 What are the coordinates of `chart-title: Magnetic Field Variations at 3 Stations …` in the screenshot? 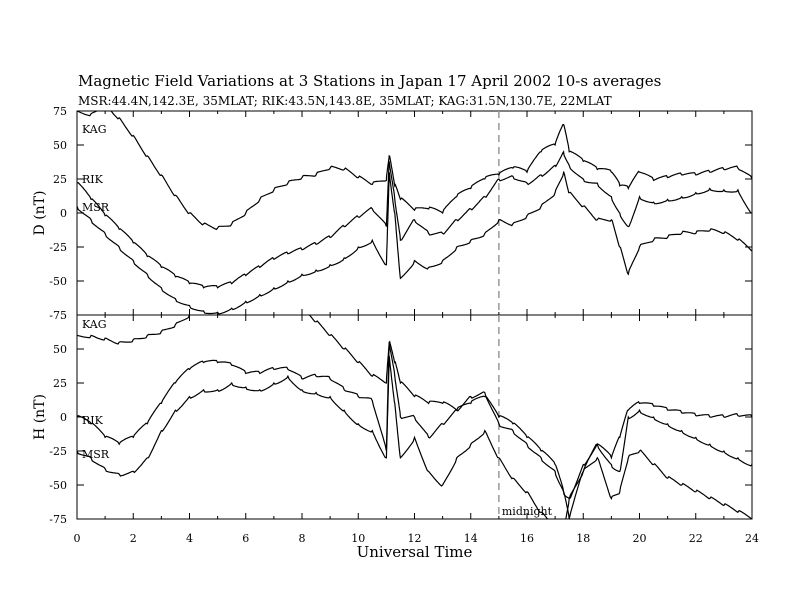 It's located at (370, 81).